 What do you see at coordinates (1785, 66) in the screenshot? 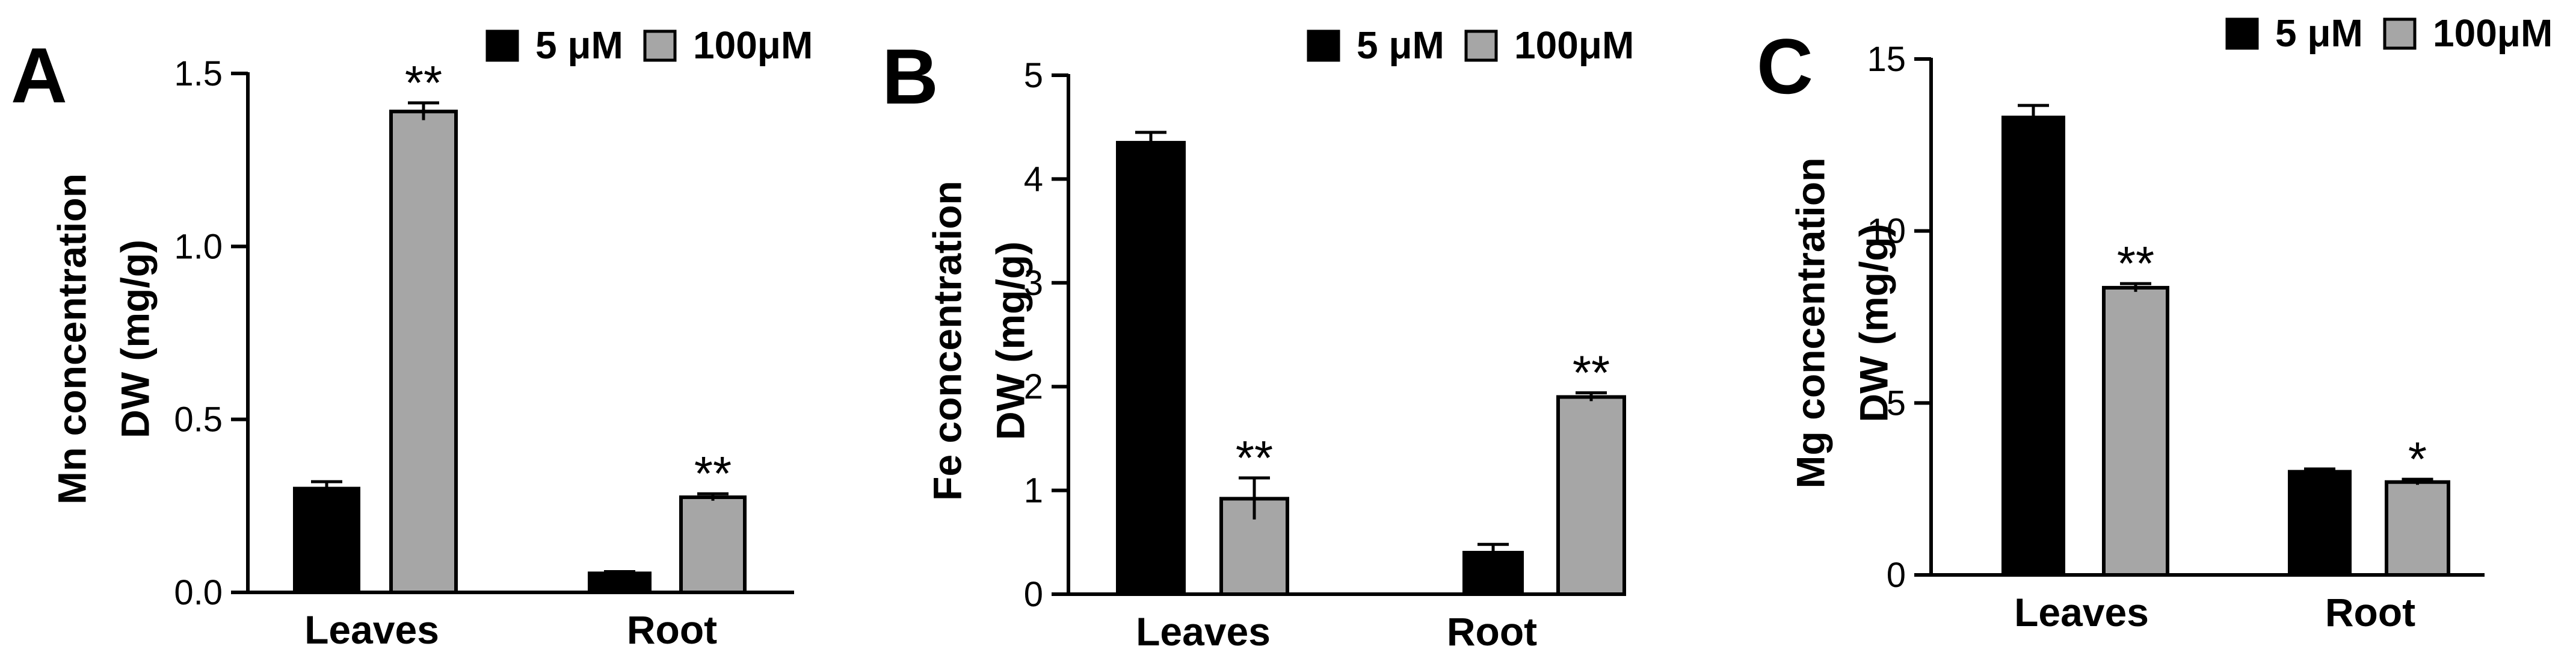
I see `panel-letter: C` at bounding box center [1785, 66].